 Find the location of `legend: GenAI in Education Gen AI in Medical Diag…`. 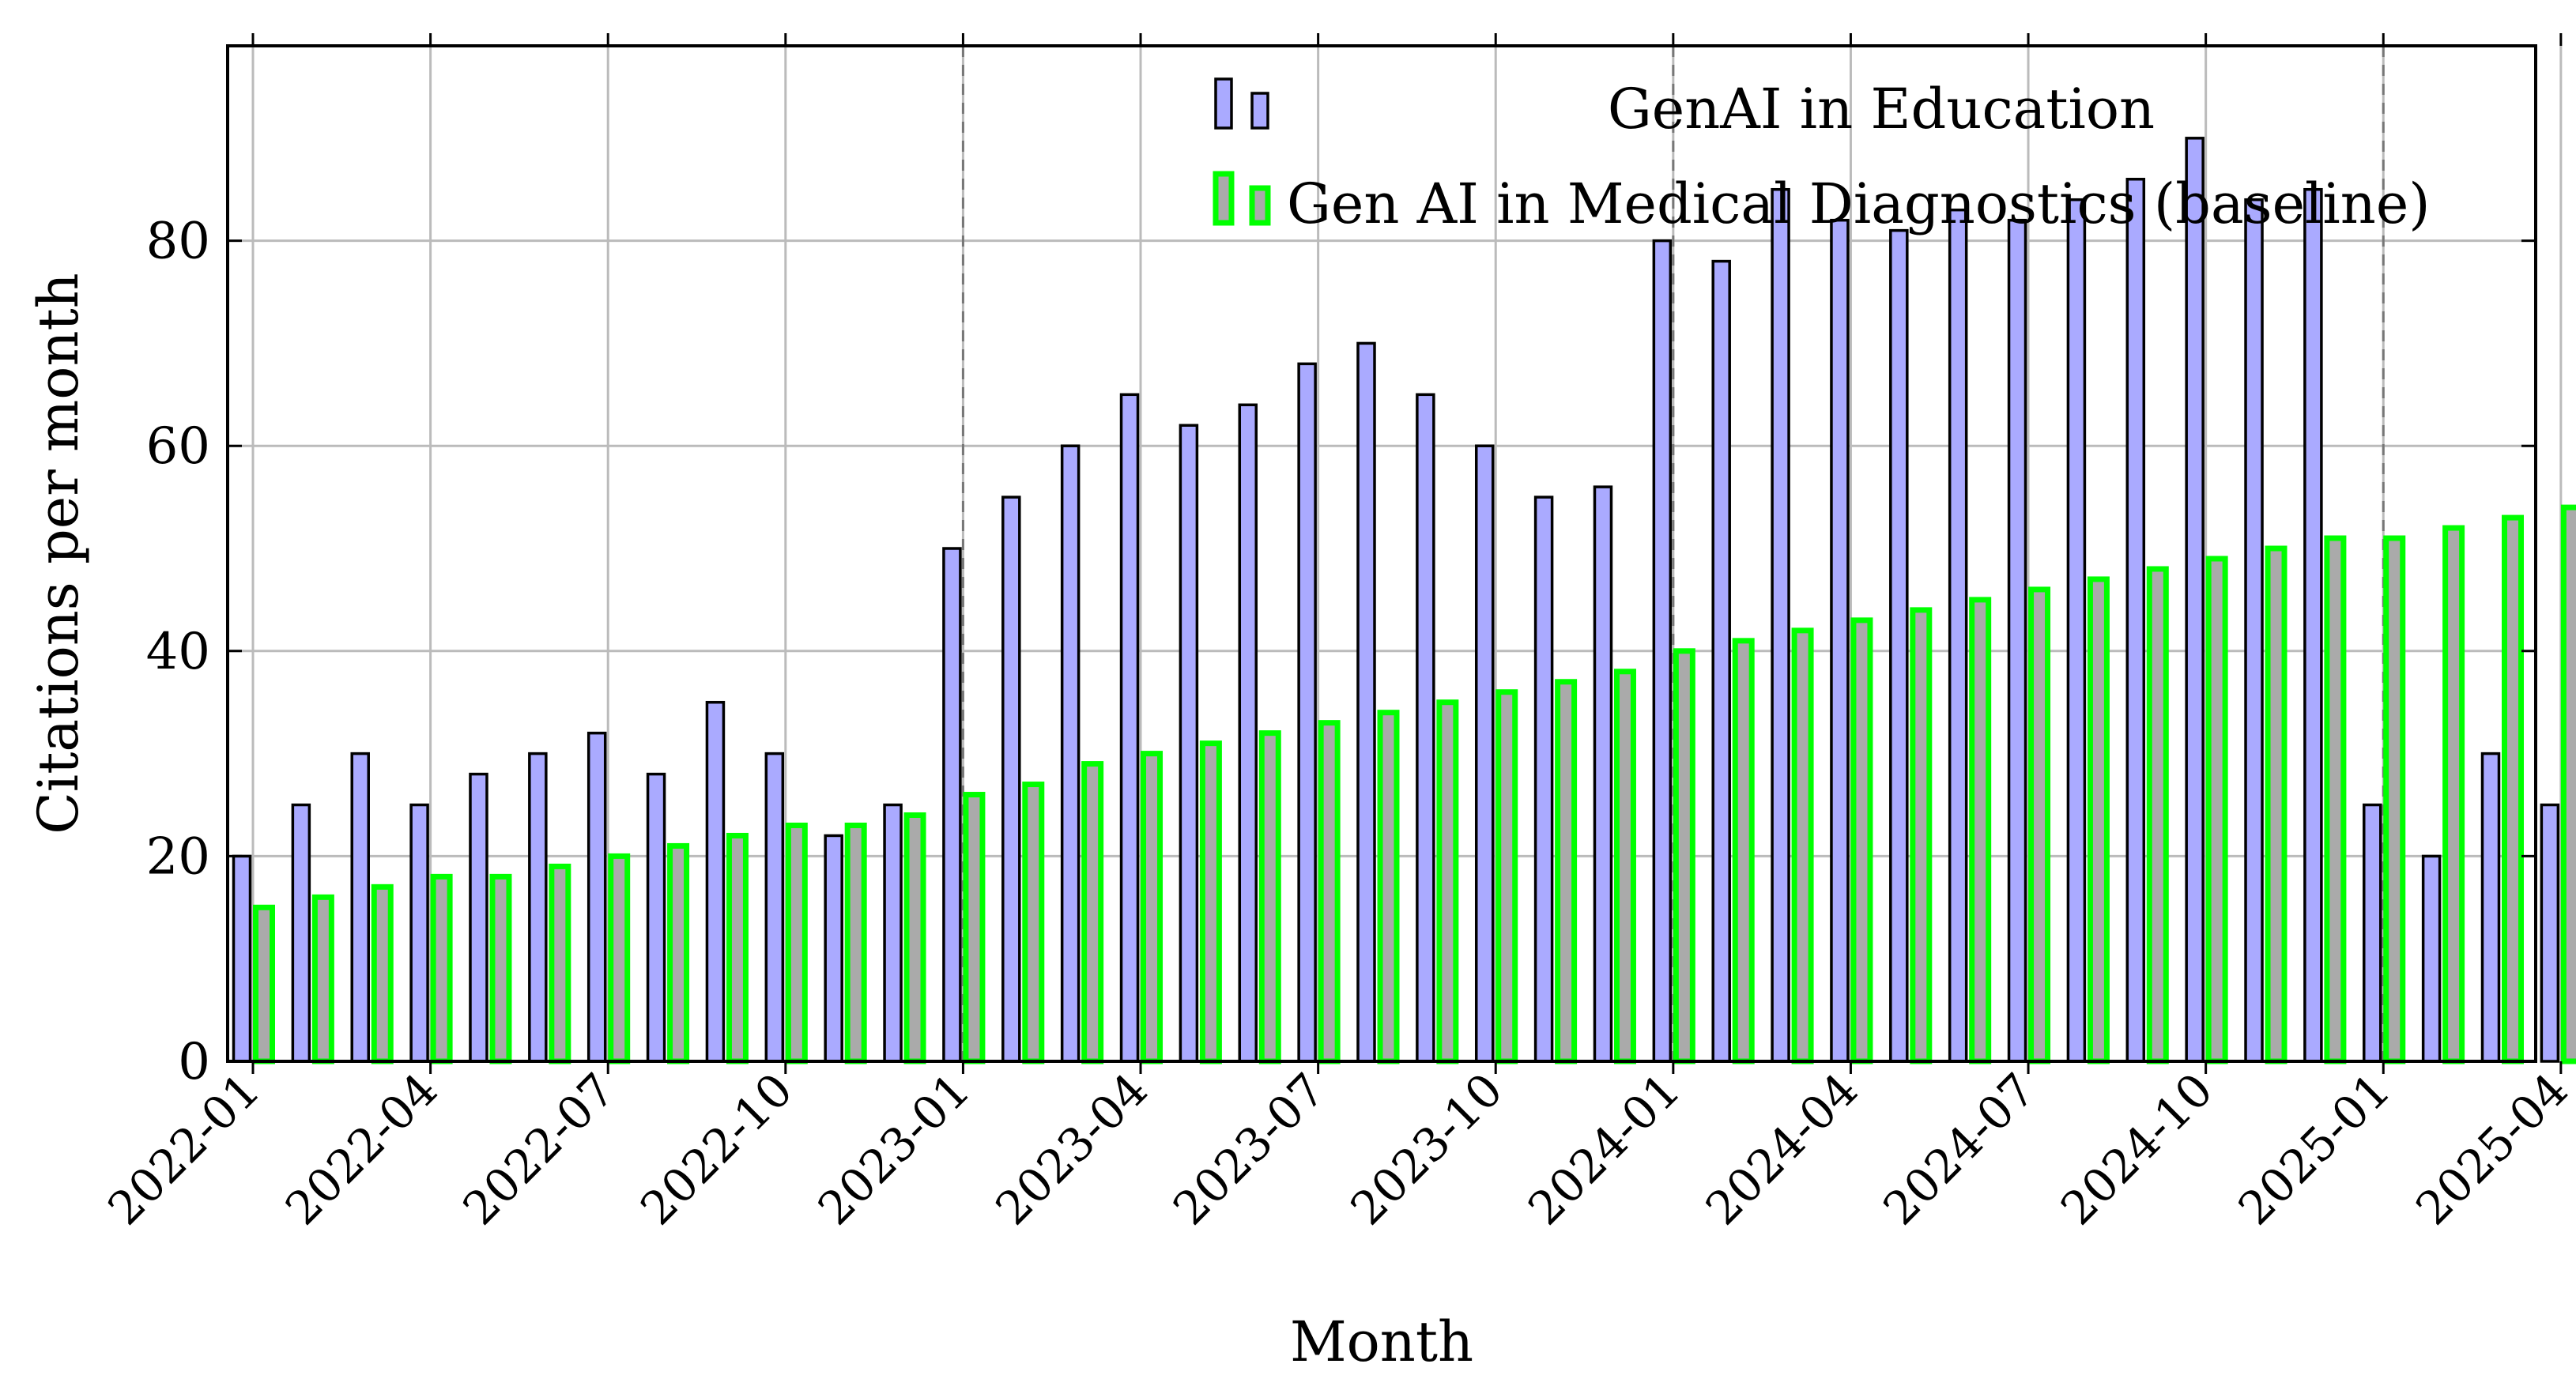

legend: GenAI in Education Gen AI in Medical Diag… is located at coordinates (1822, 156).